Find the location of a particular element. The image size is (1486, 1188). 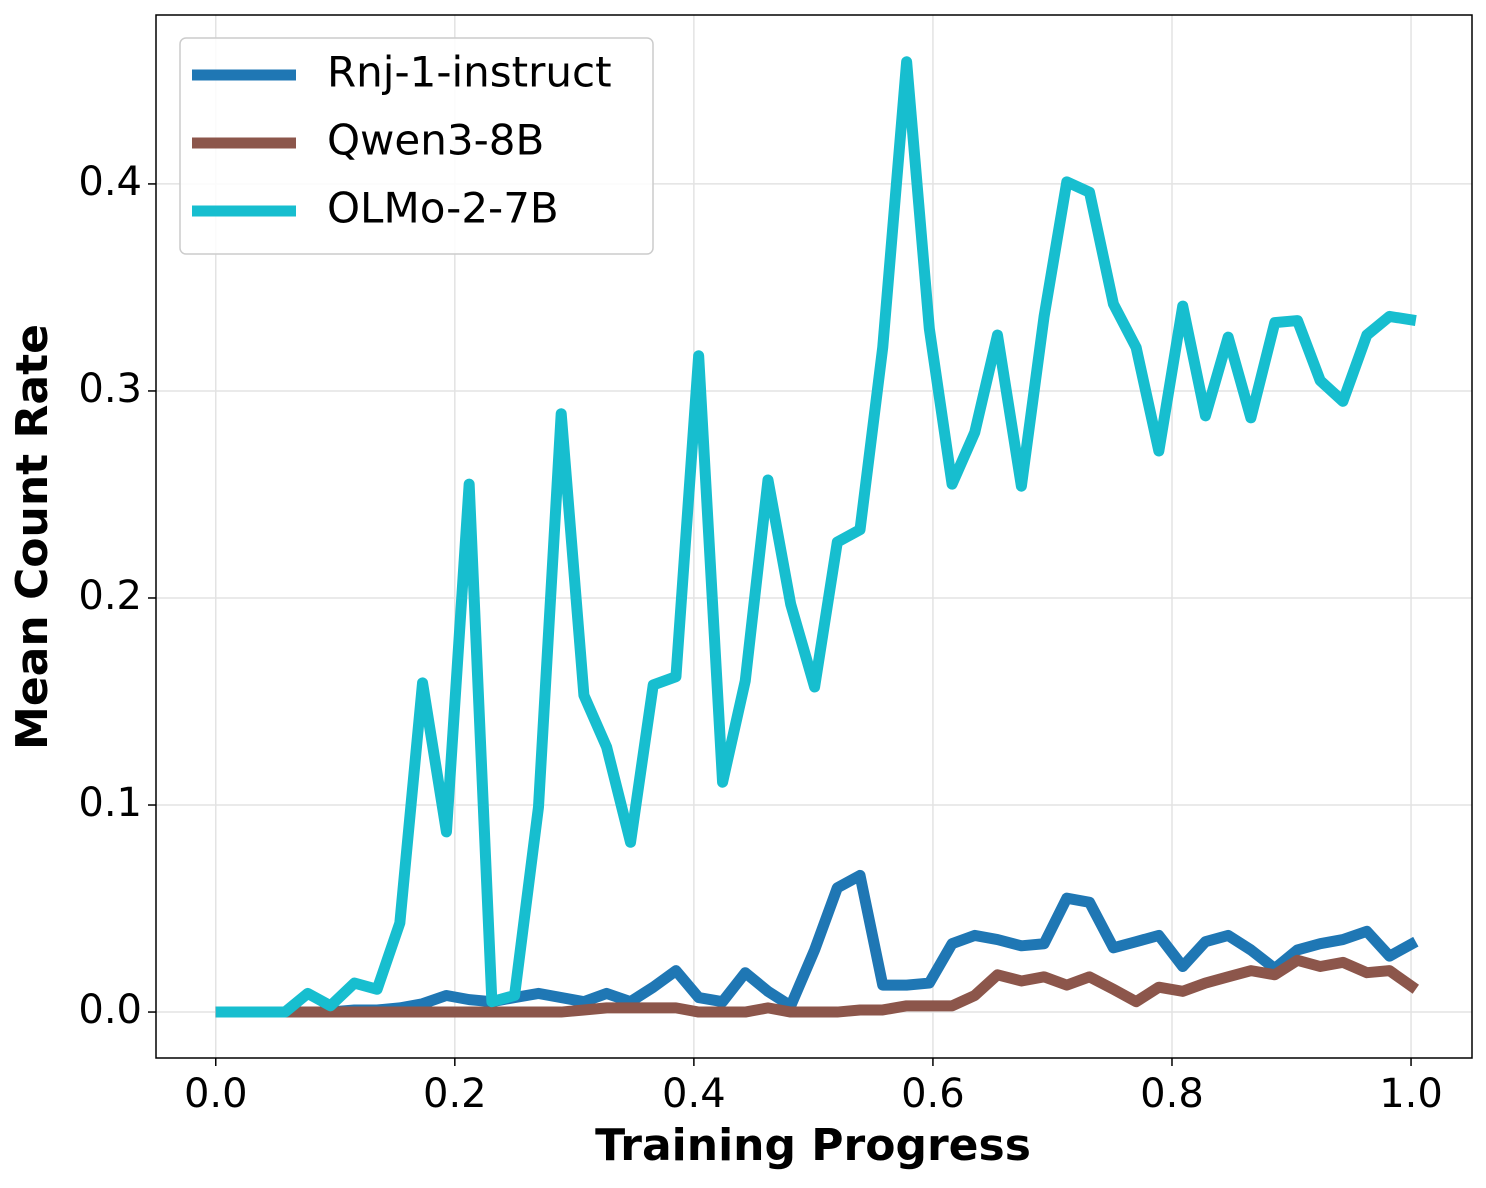

legend-box is located at coordinates (416, 146).